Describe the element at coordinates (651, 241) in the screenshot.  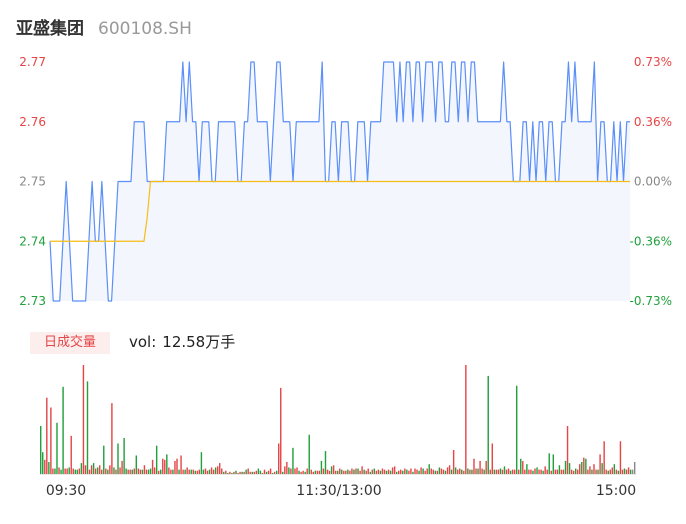
I see `y-tick-label-right: -0.36%` at that location.